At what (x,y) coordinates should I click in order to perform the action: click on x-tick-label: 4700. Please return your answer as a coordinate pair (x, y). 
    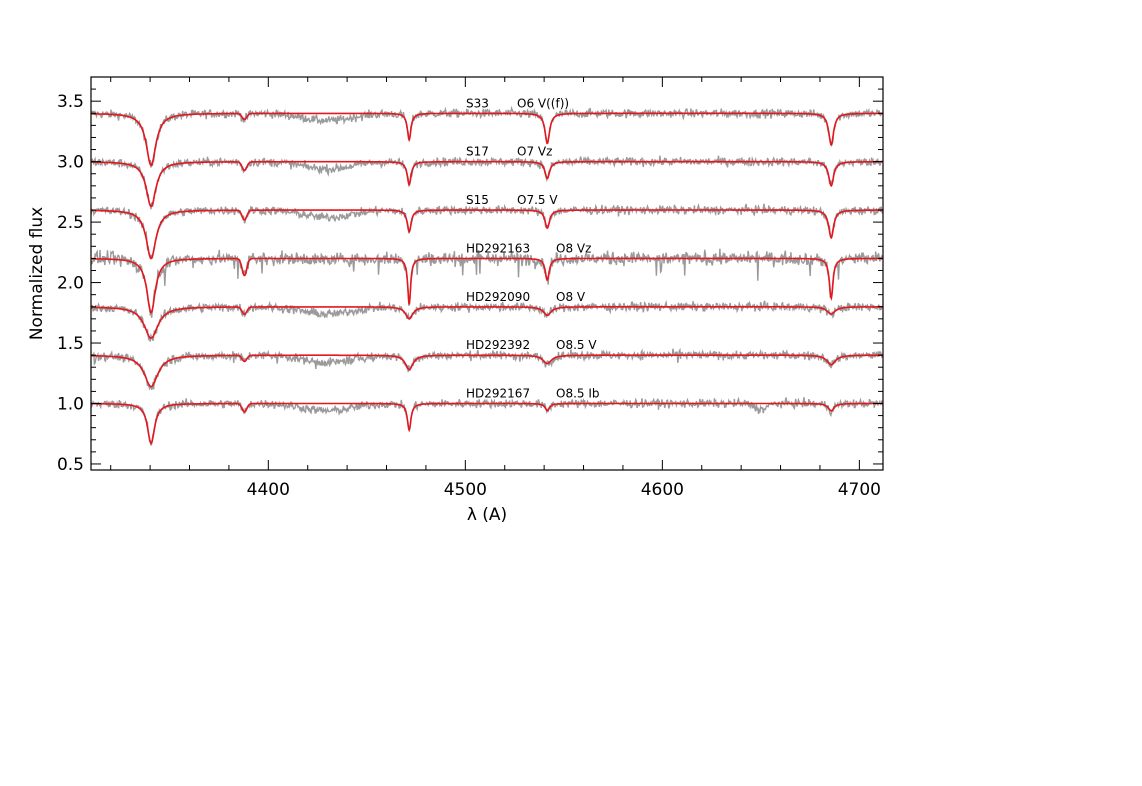
    Looking at the image, I should click on (859, 490).